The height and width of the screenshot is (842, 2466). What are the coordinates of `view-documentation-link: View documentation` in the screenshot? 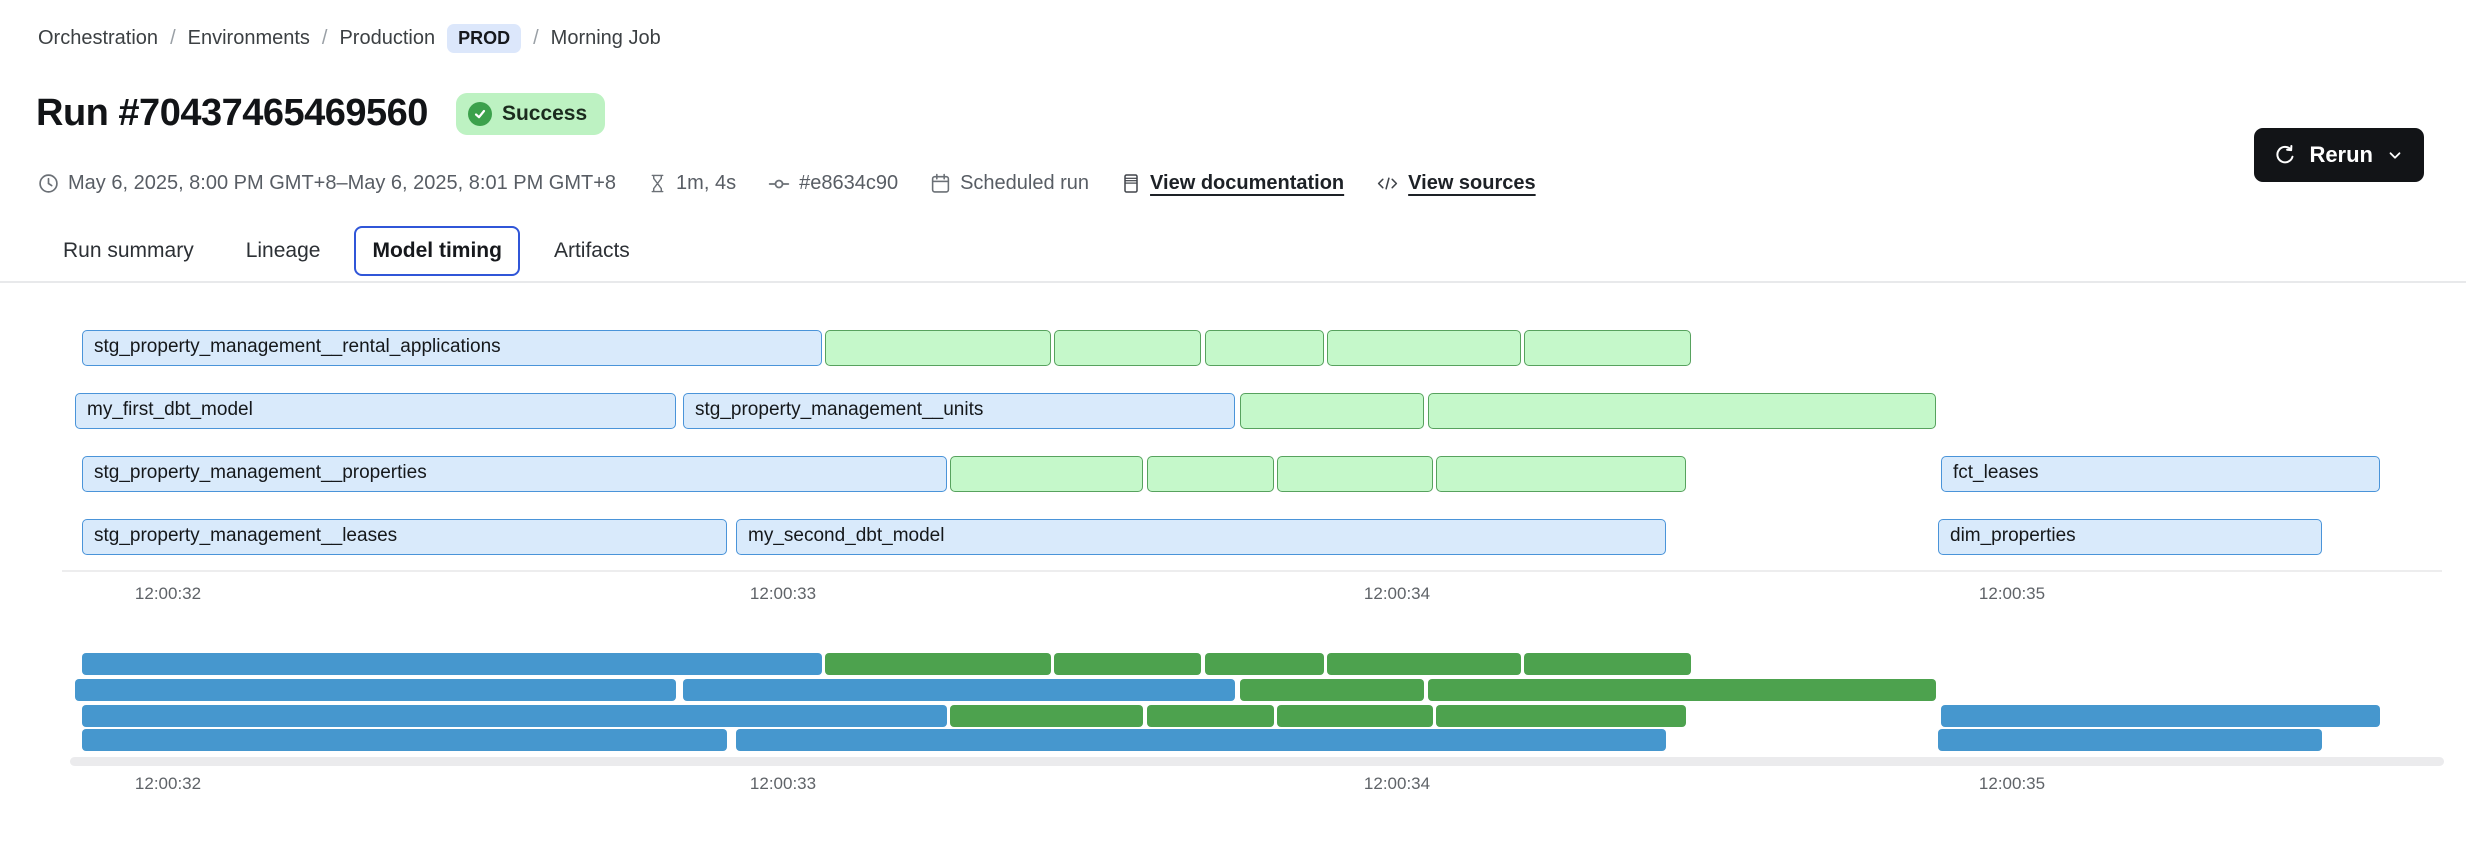 It's located at (1247, 183).